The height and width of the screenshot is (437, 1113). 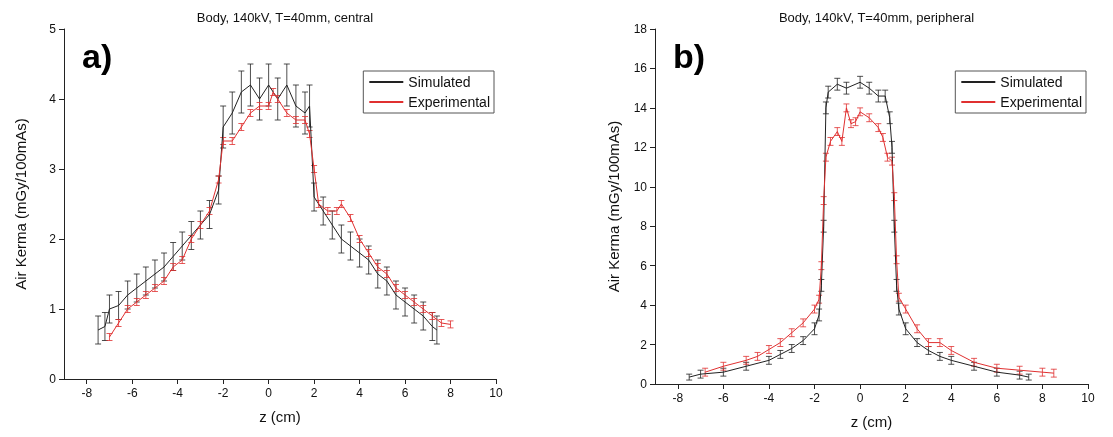 I want to click on y-tick-label: 3, so click(x=53, y=169).